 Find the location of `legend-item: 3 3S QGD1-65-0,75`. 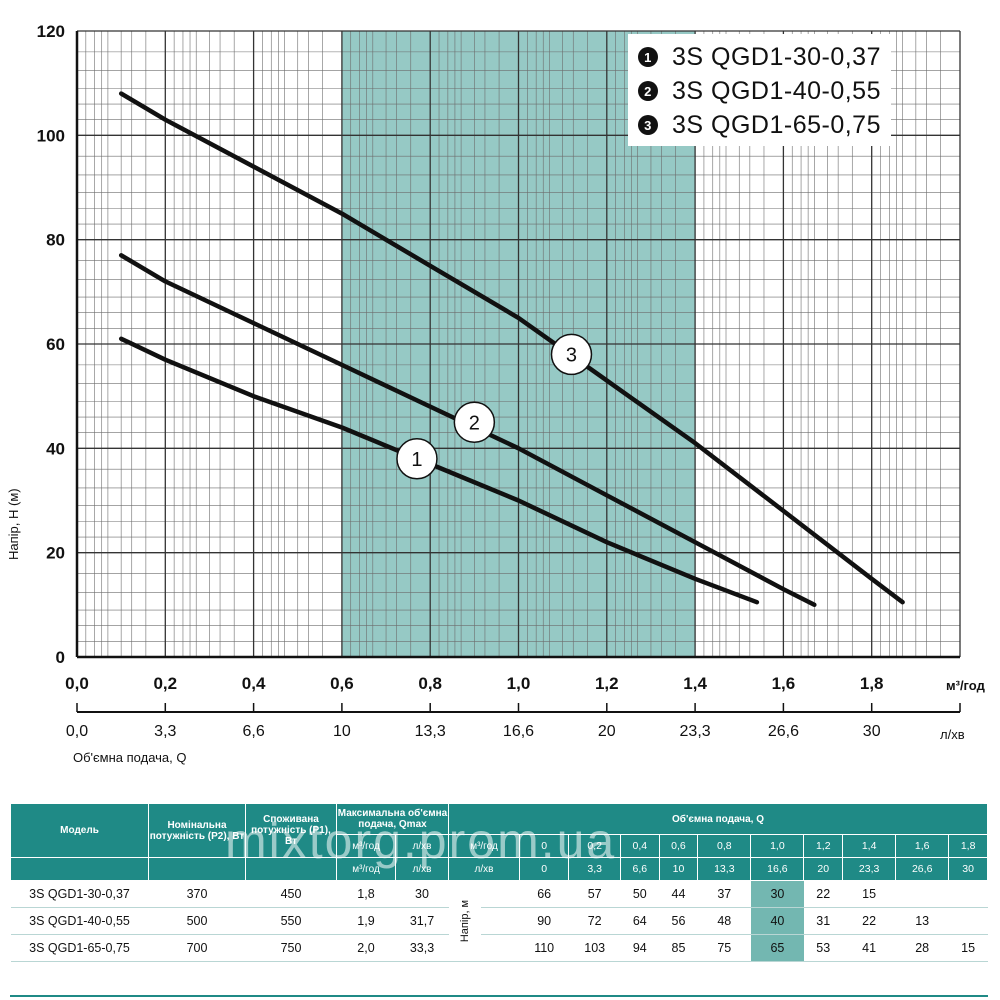

legend-item: 3 3S QGD1-65-0,75 is located at coordinates (759, 125).